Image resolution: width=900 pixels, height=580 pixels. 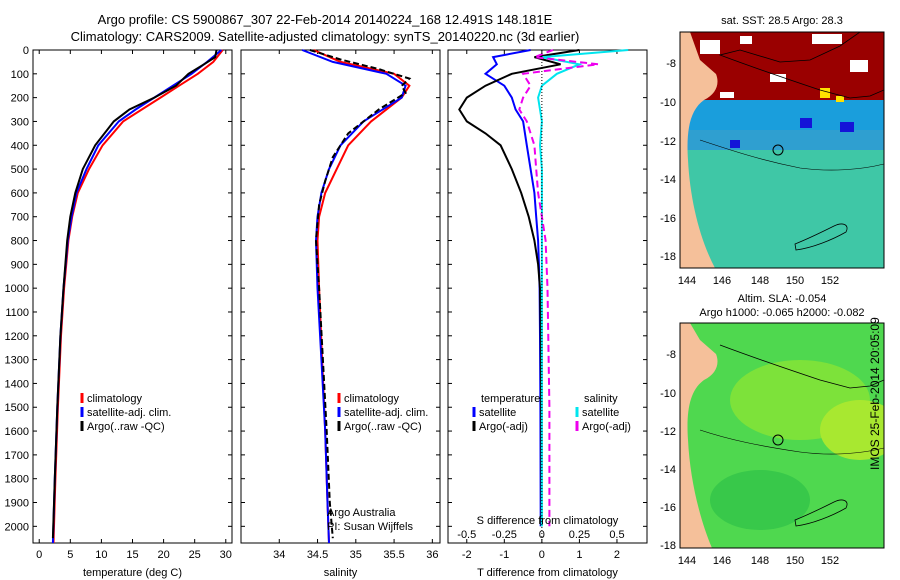 I want to click on sla-lat-tick: -16, so click(x=668, y=508).